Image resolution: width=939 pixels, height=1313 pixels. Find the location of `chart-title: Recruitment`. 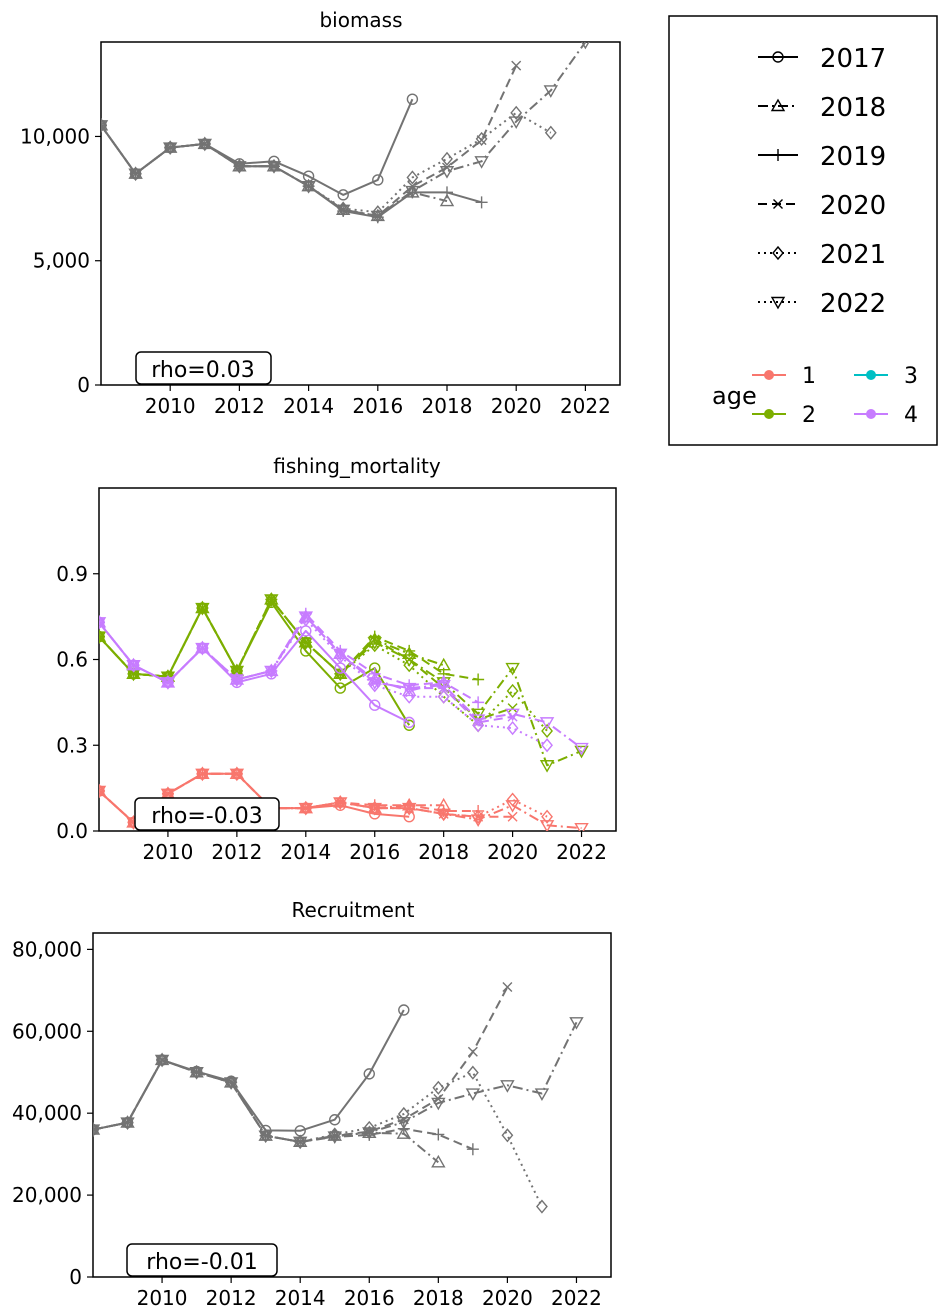

chart-title: Recruitment is located at coordinates (353, 910).